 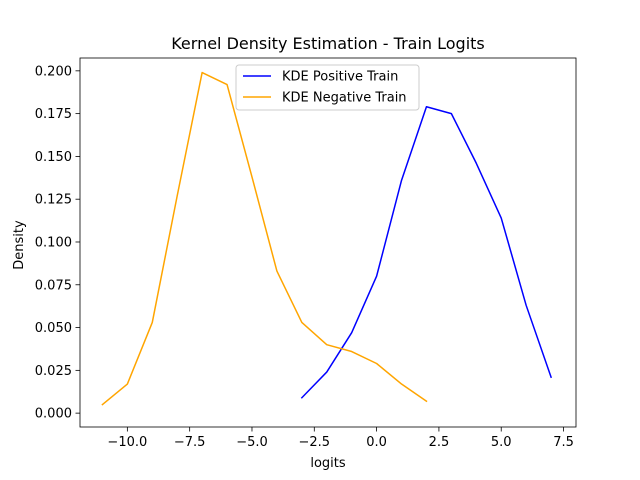 I want to click on x-tick-label: 2.5, so click(x=439, y=442).